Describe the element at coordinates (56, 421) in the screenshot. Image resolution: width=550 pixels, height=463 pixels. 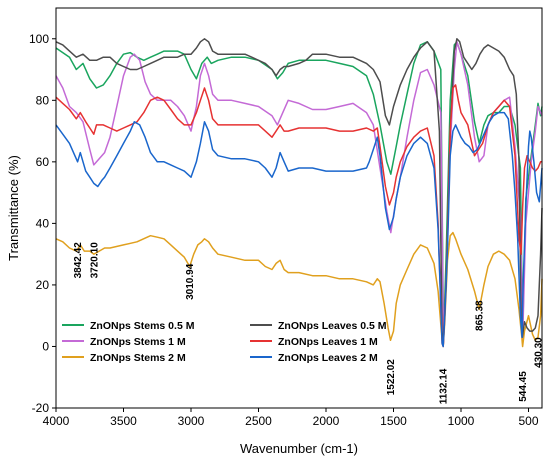
I see `x-tick-label: 4000` at that location.